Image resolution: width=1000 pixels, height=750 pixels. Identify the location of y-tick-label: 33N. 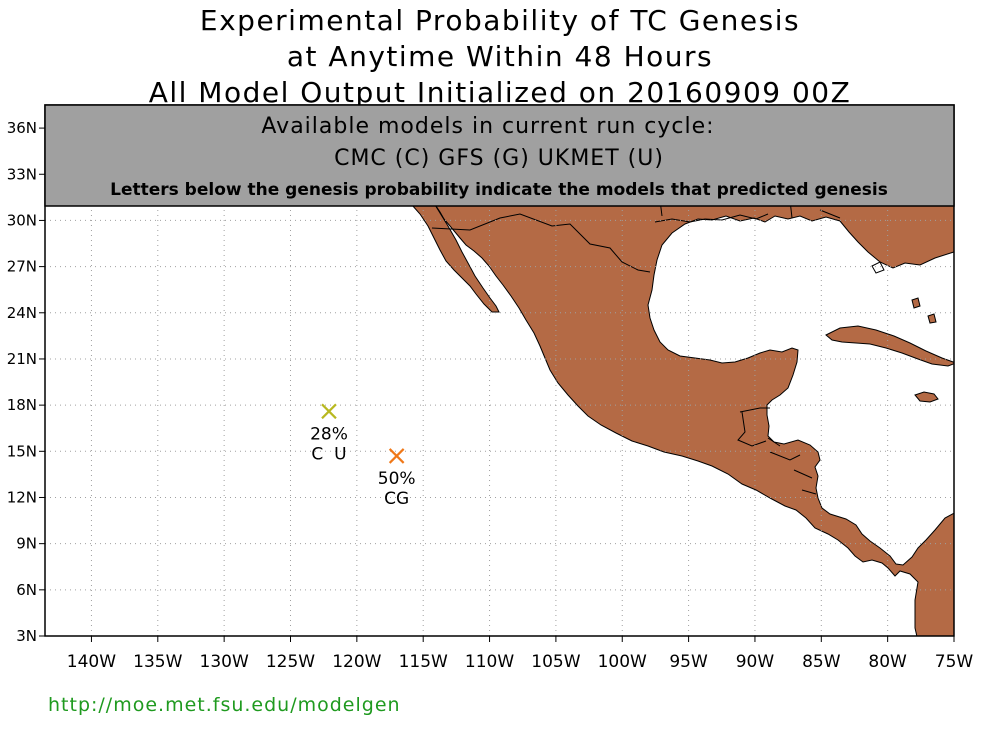
(22, 174).